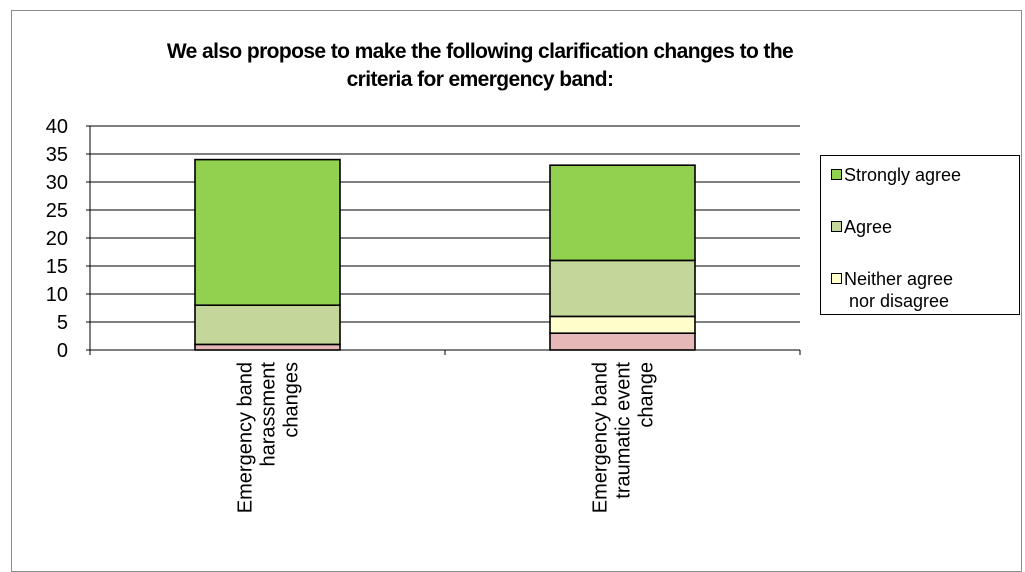 The image size is (1025, 572). I want to click on y-tick-label: 25, so click(57, 211).